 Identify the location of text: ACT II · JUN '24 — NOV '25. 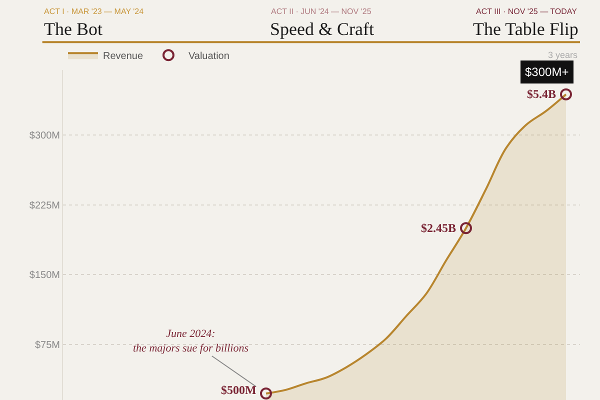
(321, 11).